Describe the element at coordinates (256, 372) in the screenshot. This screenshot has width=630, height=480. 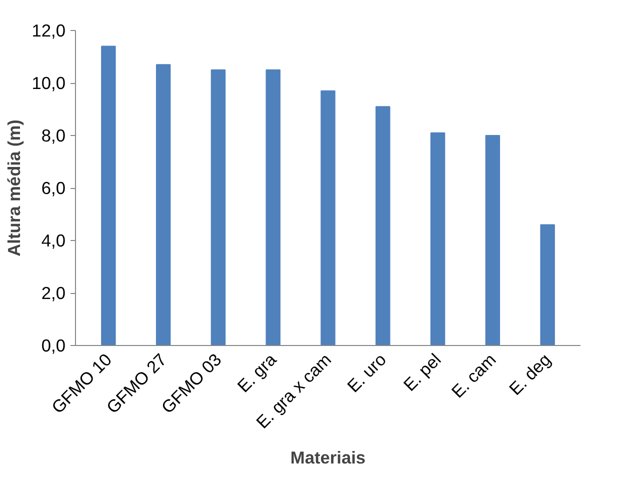
I see `x-tick-label: E. gra` at that location.